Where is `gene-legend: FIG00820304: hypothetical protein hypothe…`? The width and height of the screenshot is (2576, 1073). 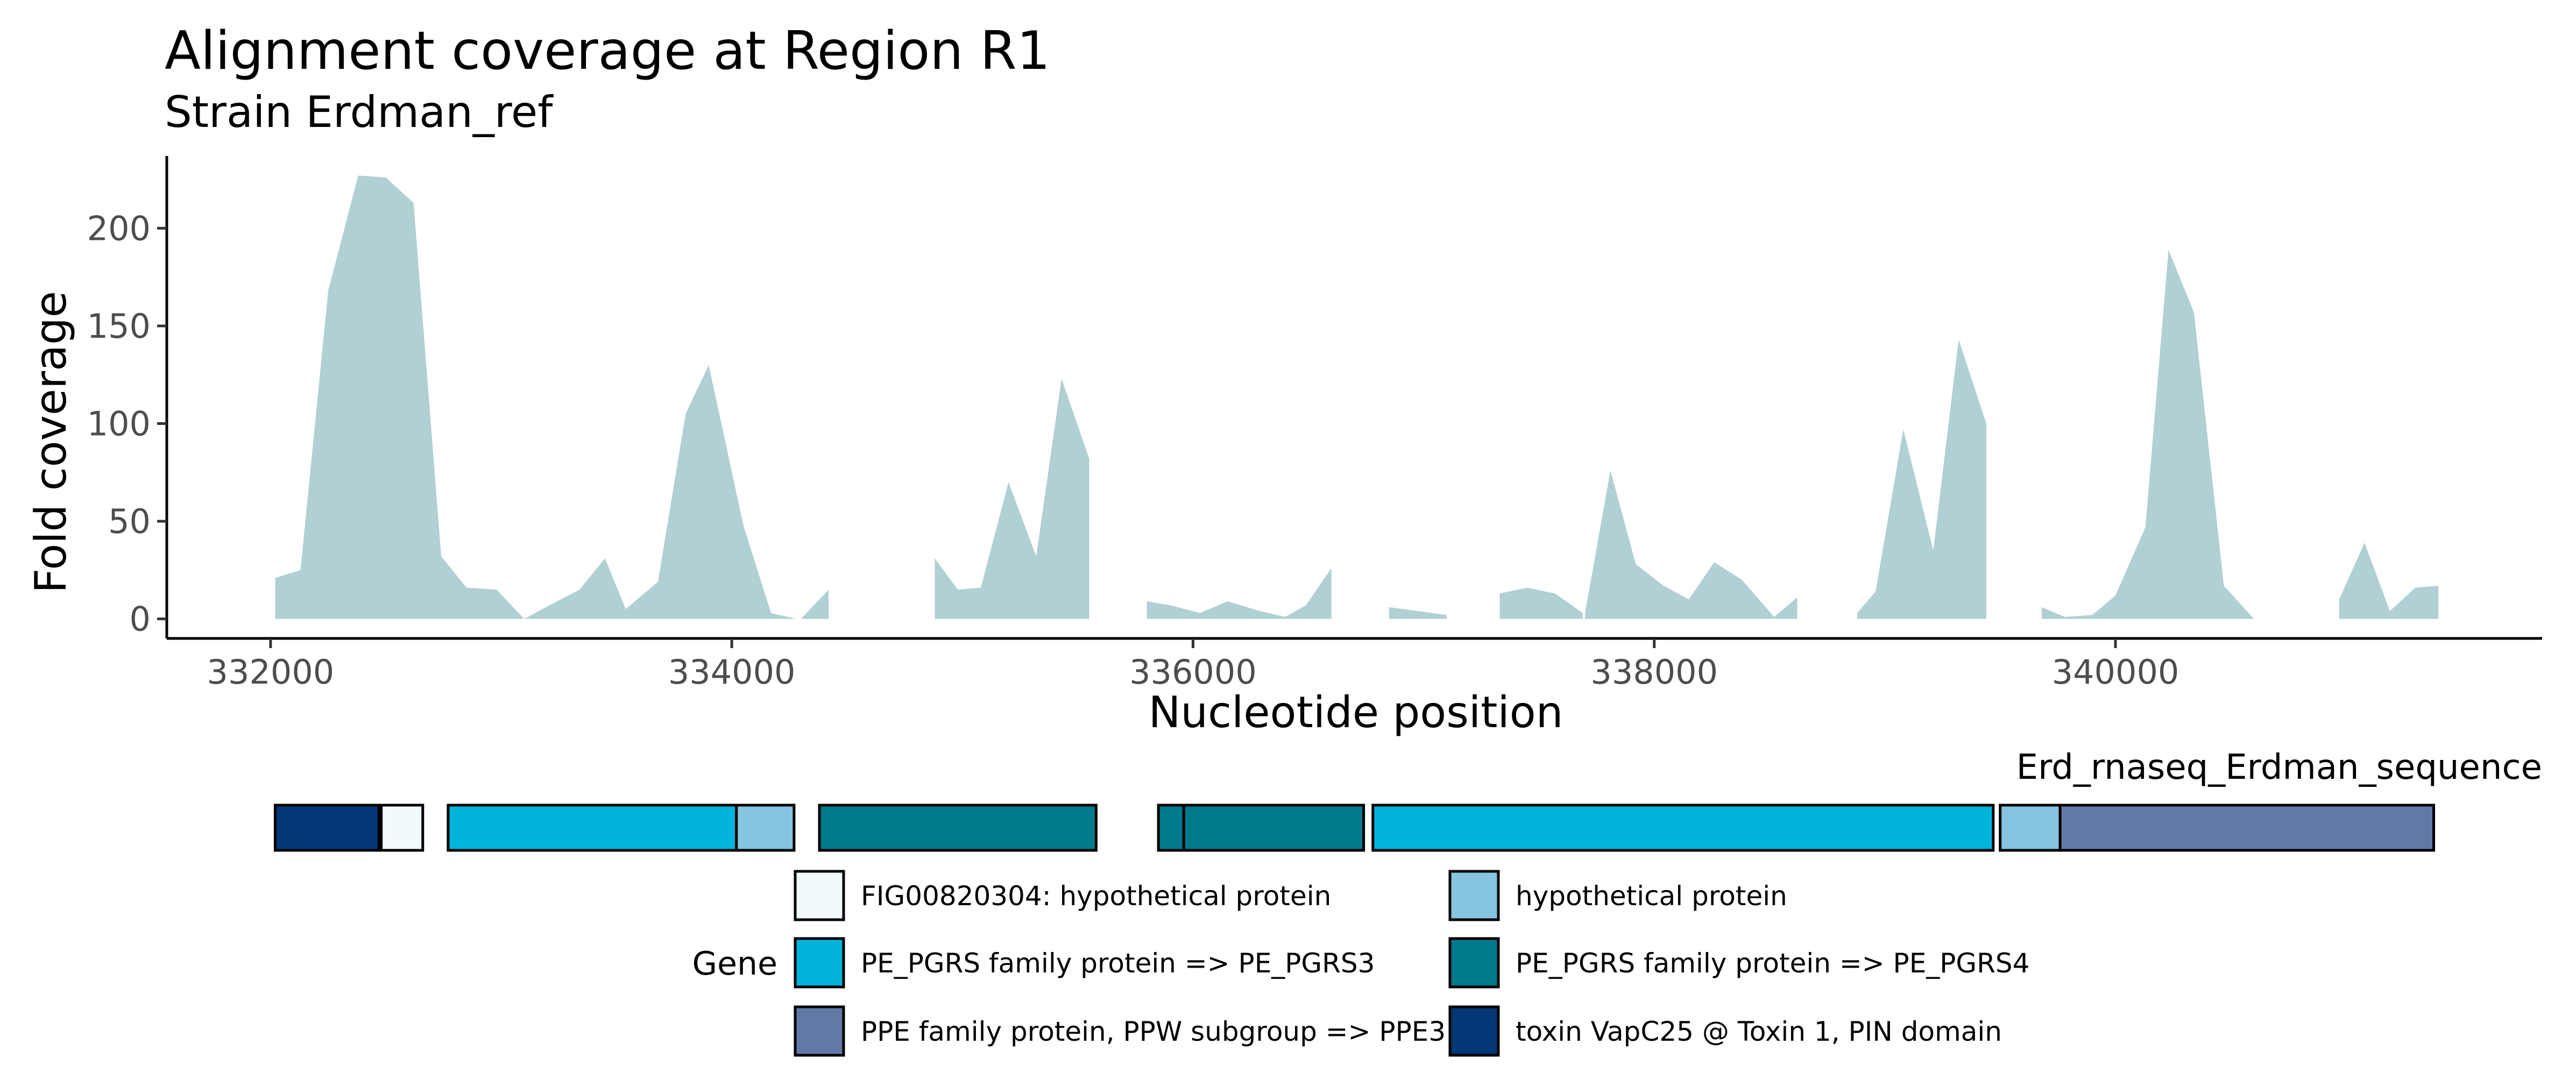 gene-legend: FIG00820304: hypothetical protein hypothe… is located at coordinates (1411, 963).